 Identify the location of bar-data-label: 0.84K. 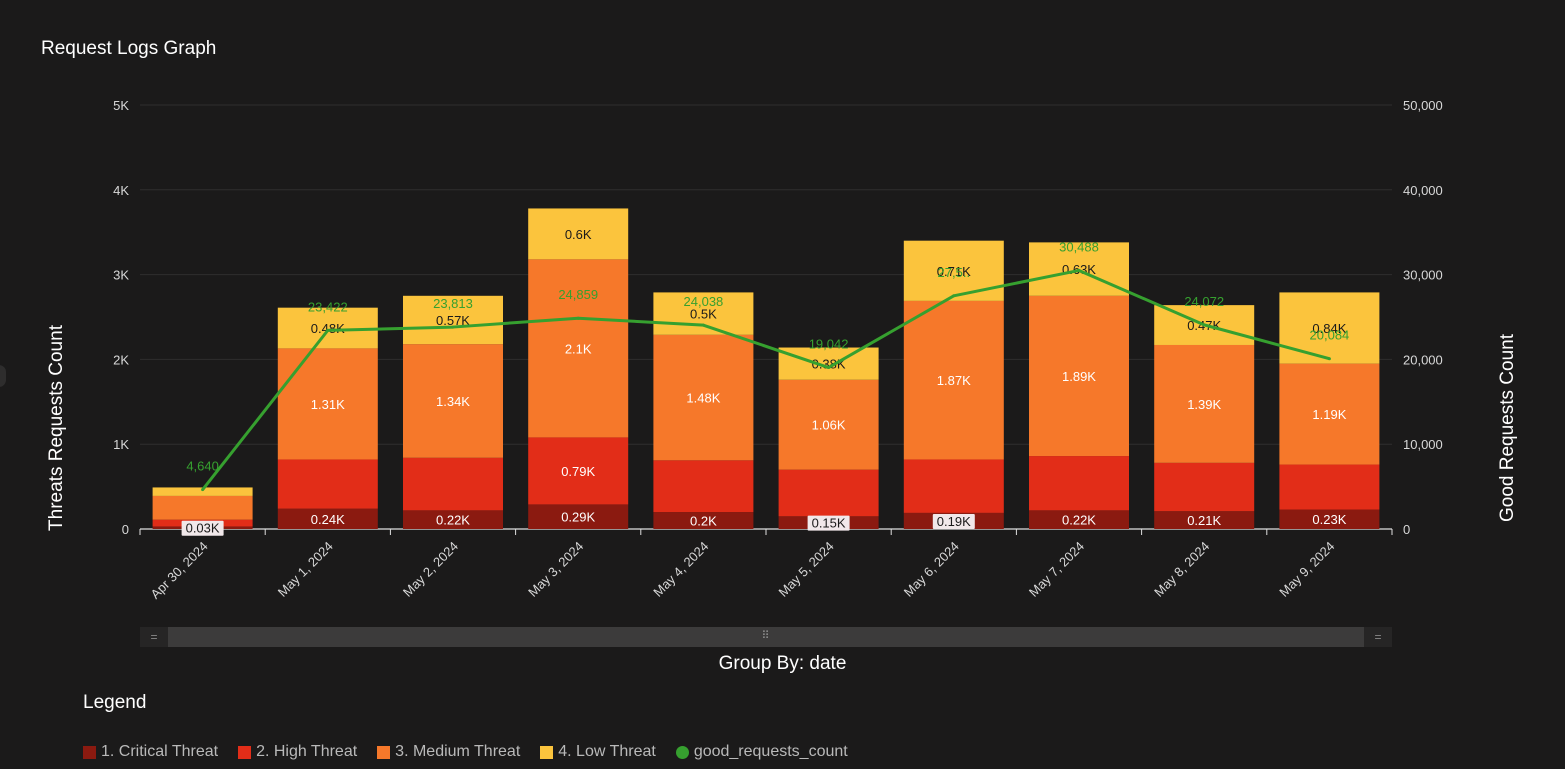
(1329, 328).